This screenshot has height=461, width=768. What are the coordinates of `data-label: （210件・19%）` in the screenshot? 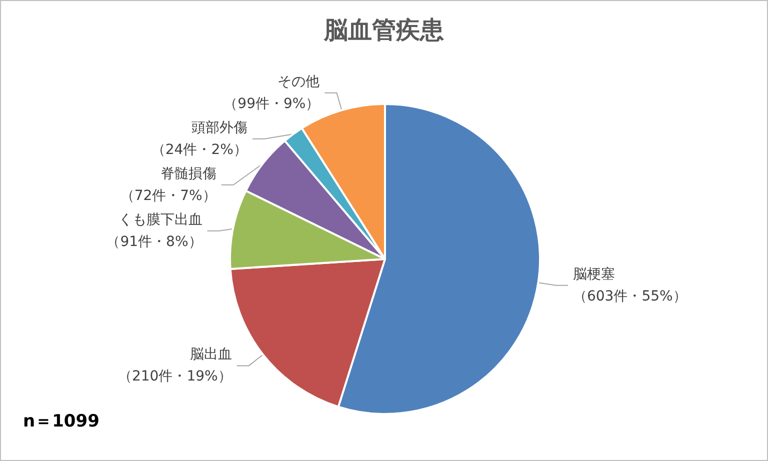 It's located at (175, 376).